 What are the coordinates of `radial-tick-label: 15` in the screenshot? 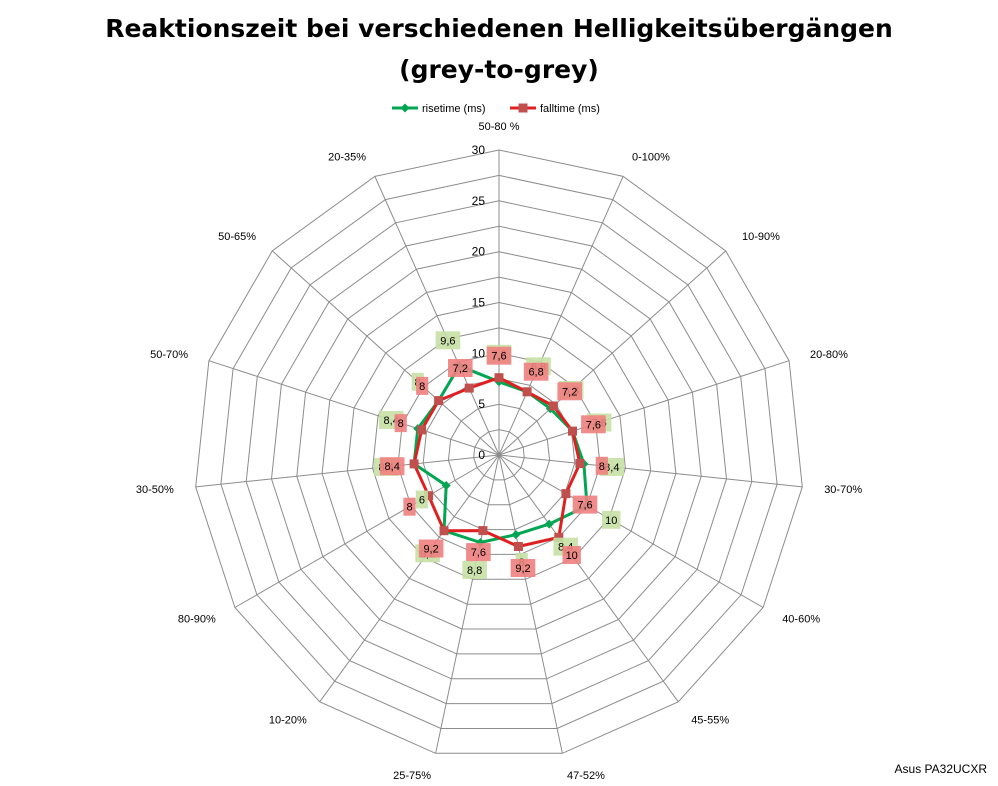 It's located at (479, 303).